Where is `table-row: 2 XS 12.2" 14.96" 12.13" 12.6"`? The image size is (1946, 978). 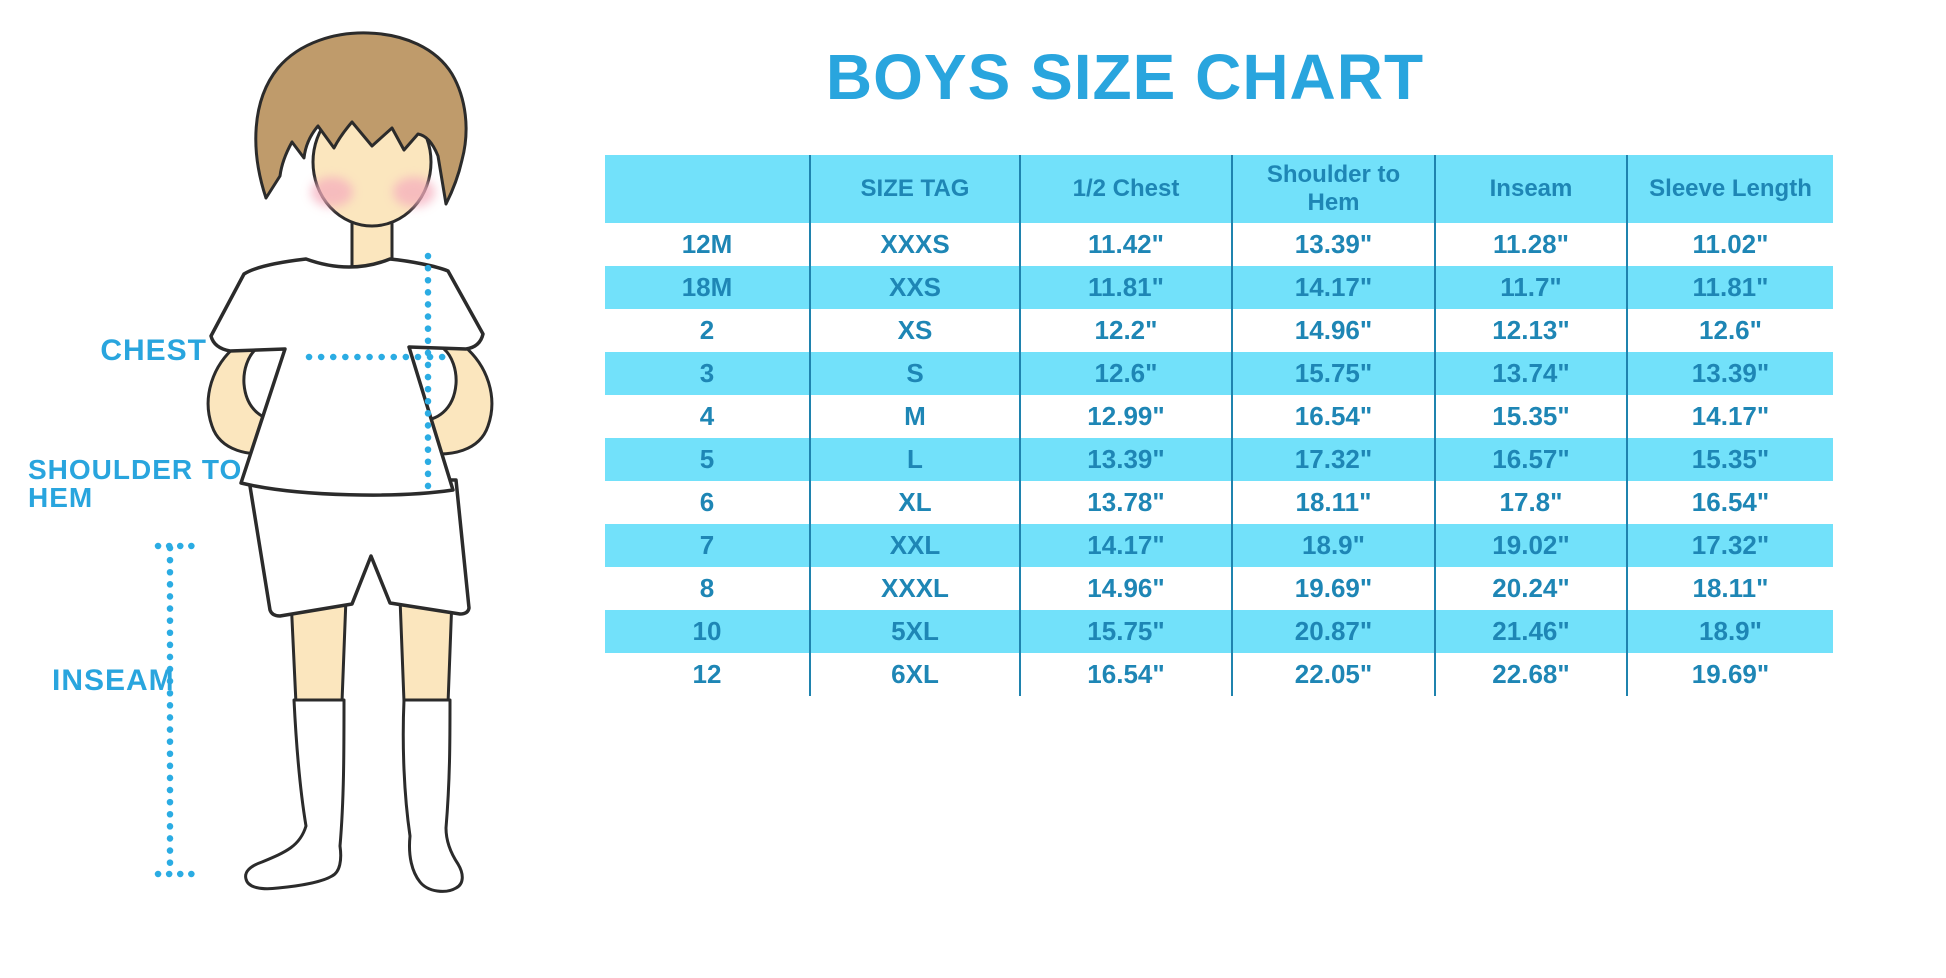
table-row: 2 XS 12.2" 14.96" 12.13" 12.6" is located at coordinates (1219, 330).